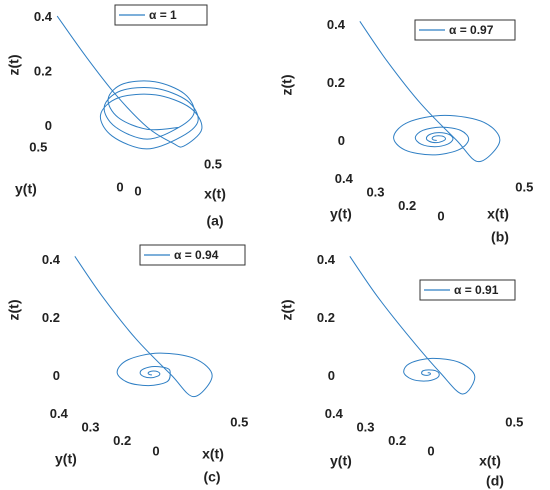 The image size is (550, 490). What do you see at coordinates (471, 30) in the screenshot?
I see `legend-label: α = 0.97` at bounding box center [471, 30].